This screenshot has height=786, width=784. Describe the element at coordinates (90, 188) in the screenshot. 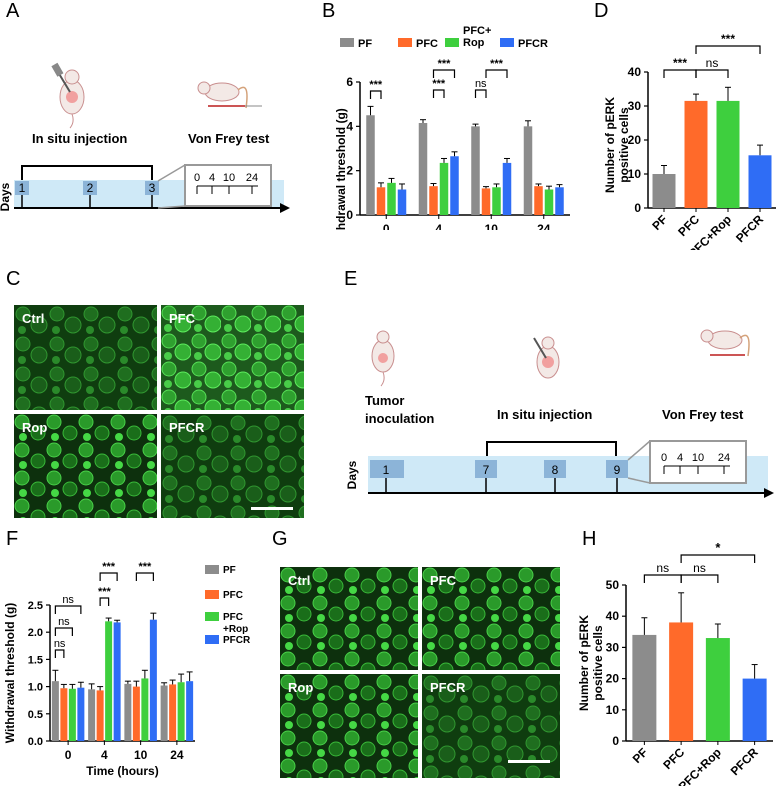

I see `day-2: 2` at that location.